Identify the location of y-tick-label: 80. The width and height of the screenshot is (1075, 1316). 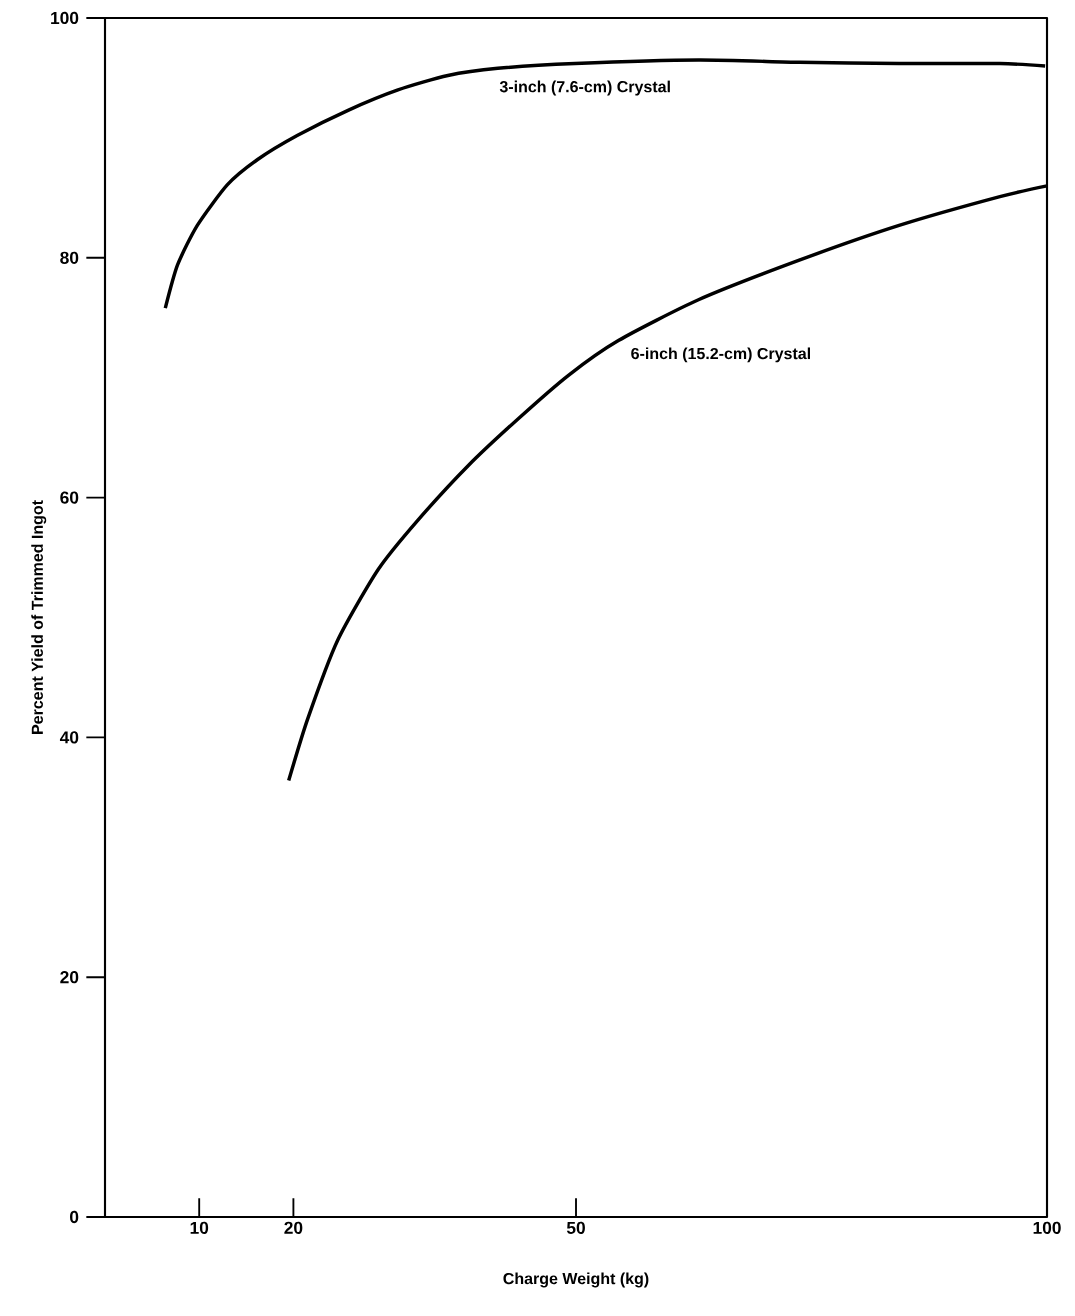
(69, 257).